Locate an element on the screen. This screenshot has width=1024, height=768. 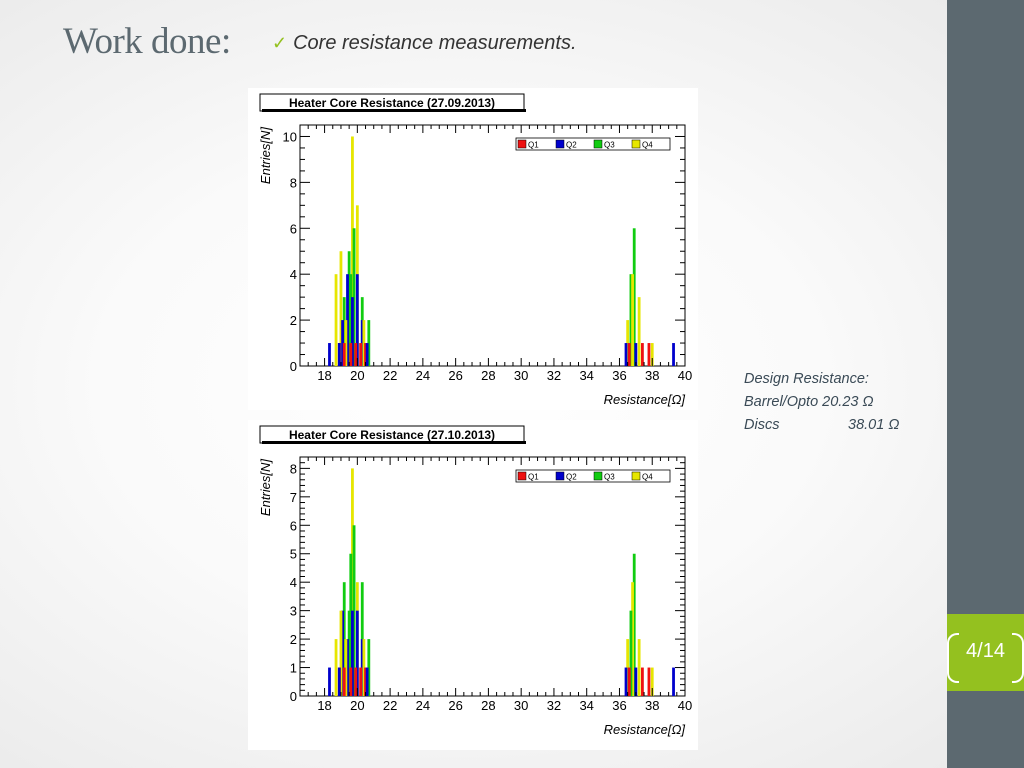
badge-left-bracket is located at coordinates (953, 658).